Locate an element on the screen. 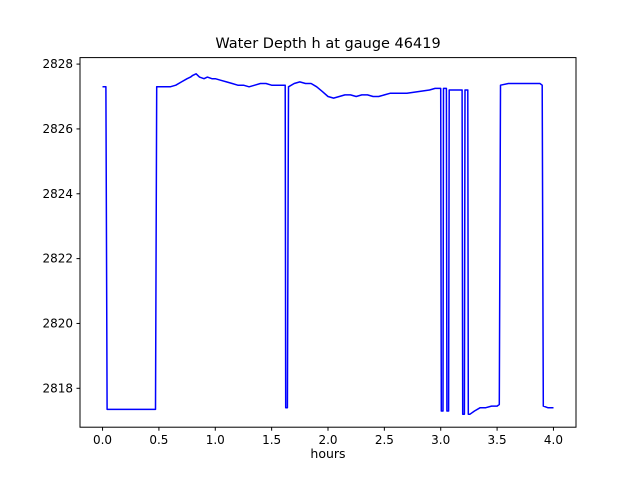 The image size is (640, 480). x-axis-label: hours is located at coordinates (328, 453).